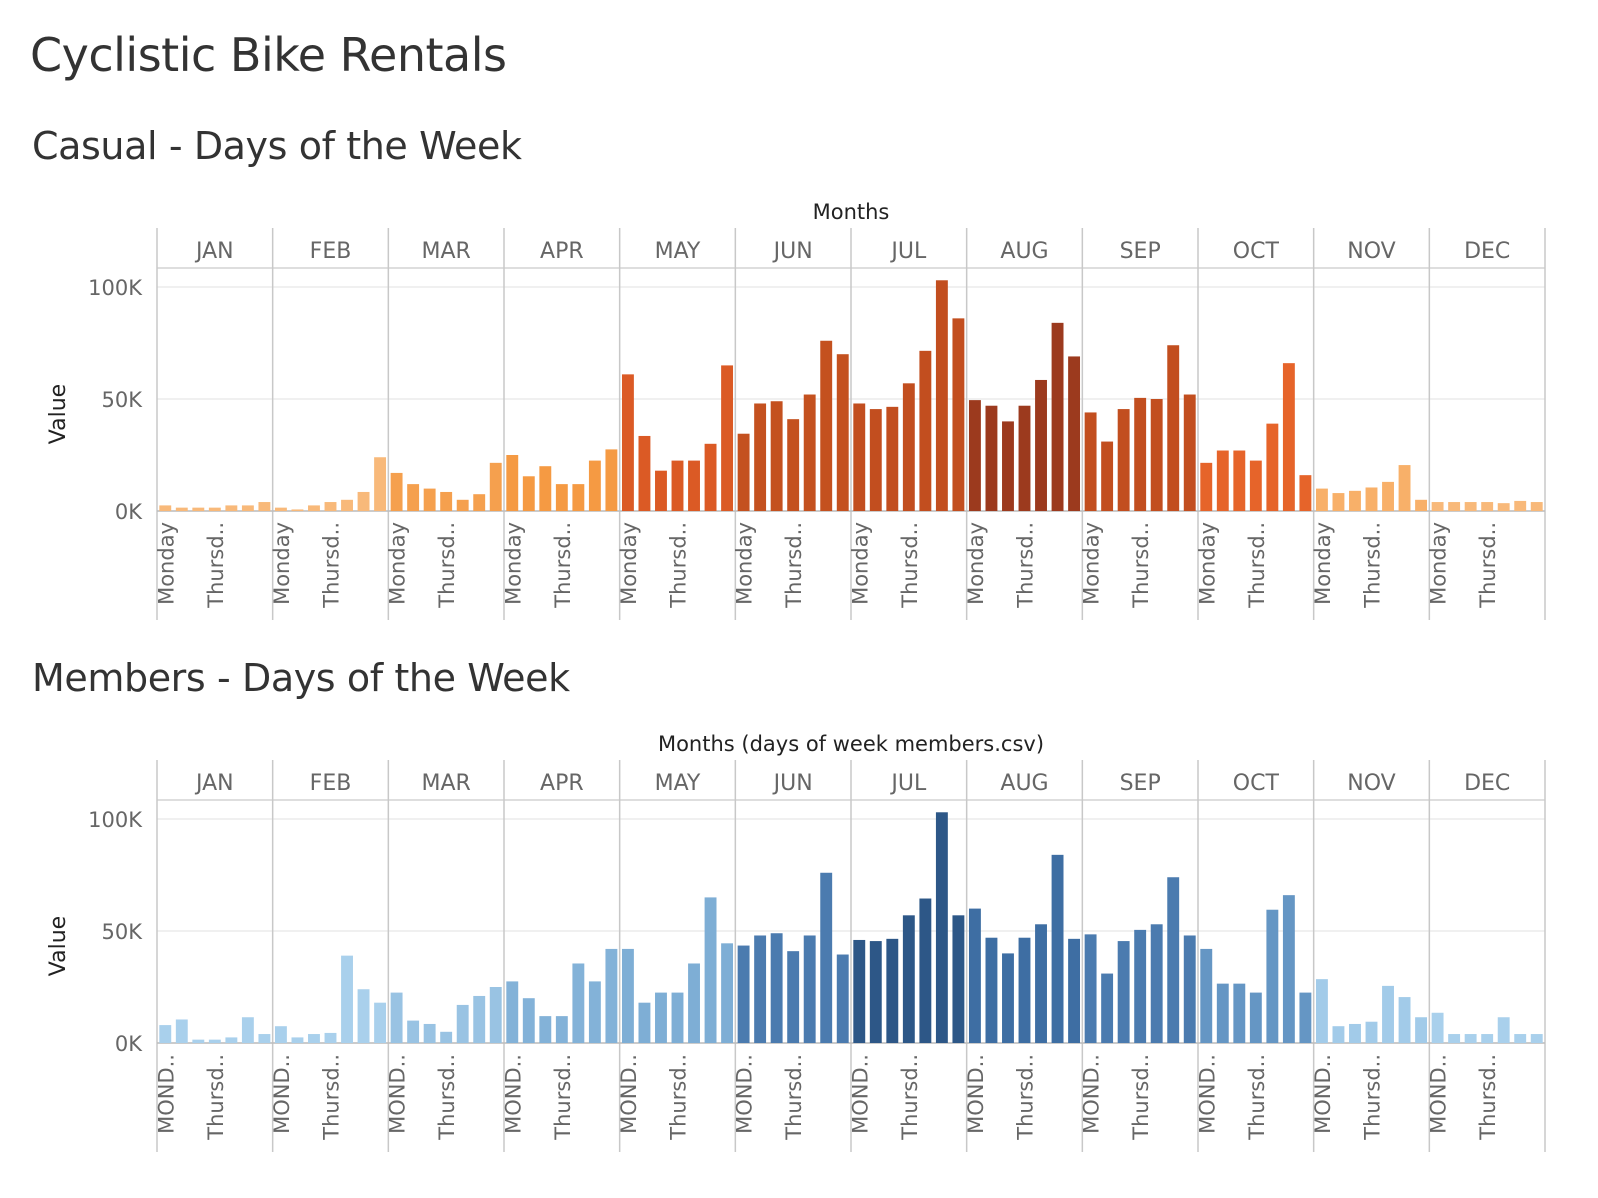 The height and width of the screenshot is (1198, 1598). What do you see at coordinates (129, 512) in the screenshot?
I see `y-tick-label: 0K` at bounding box center [129, 512].